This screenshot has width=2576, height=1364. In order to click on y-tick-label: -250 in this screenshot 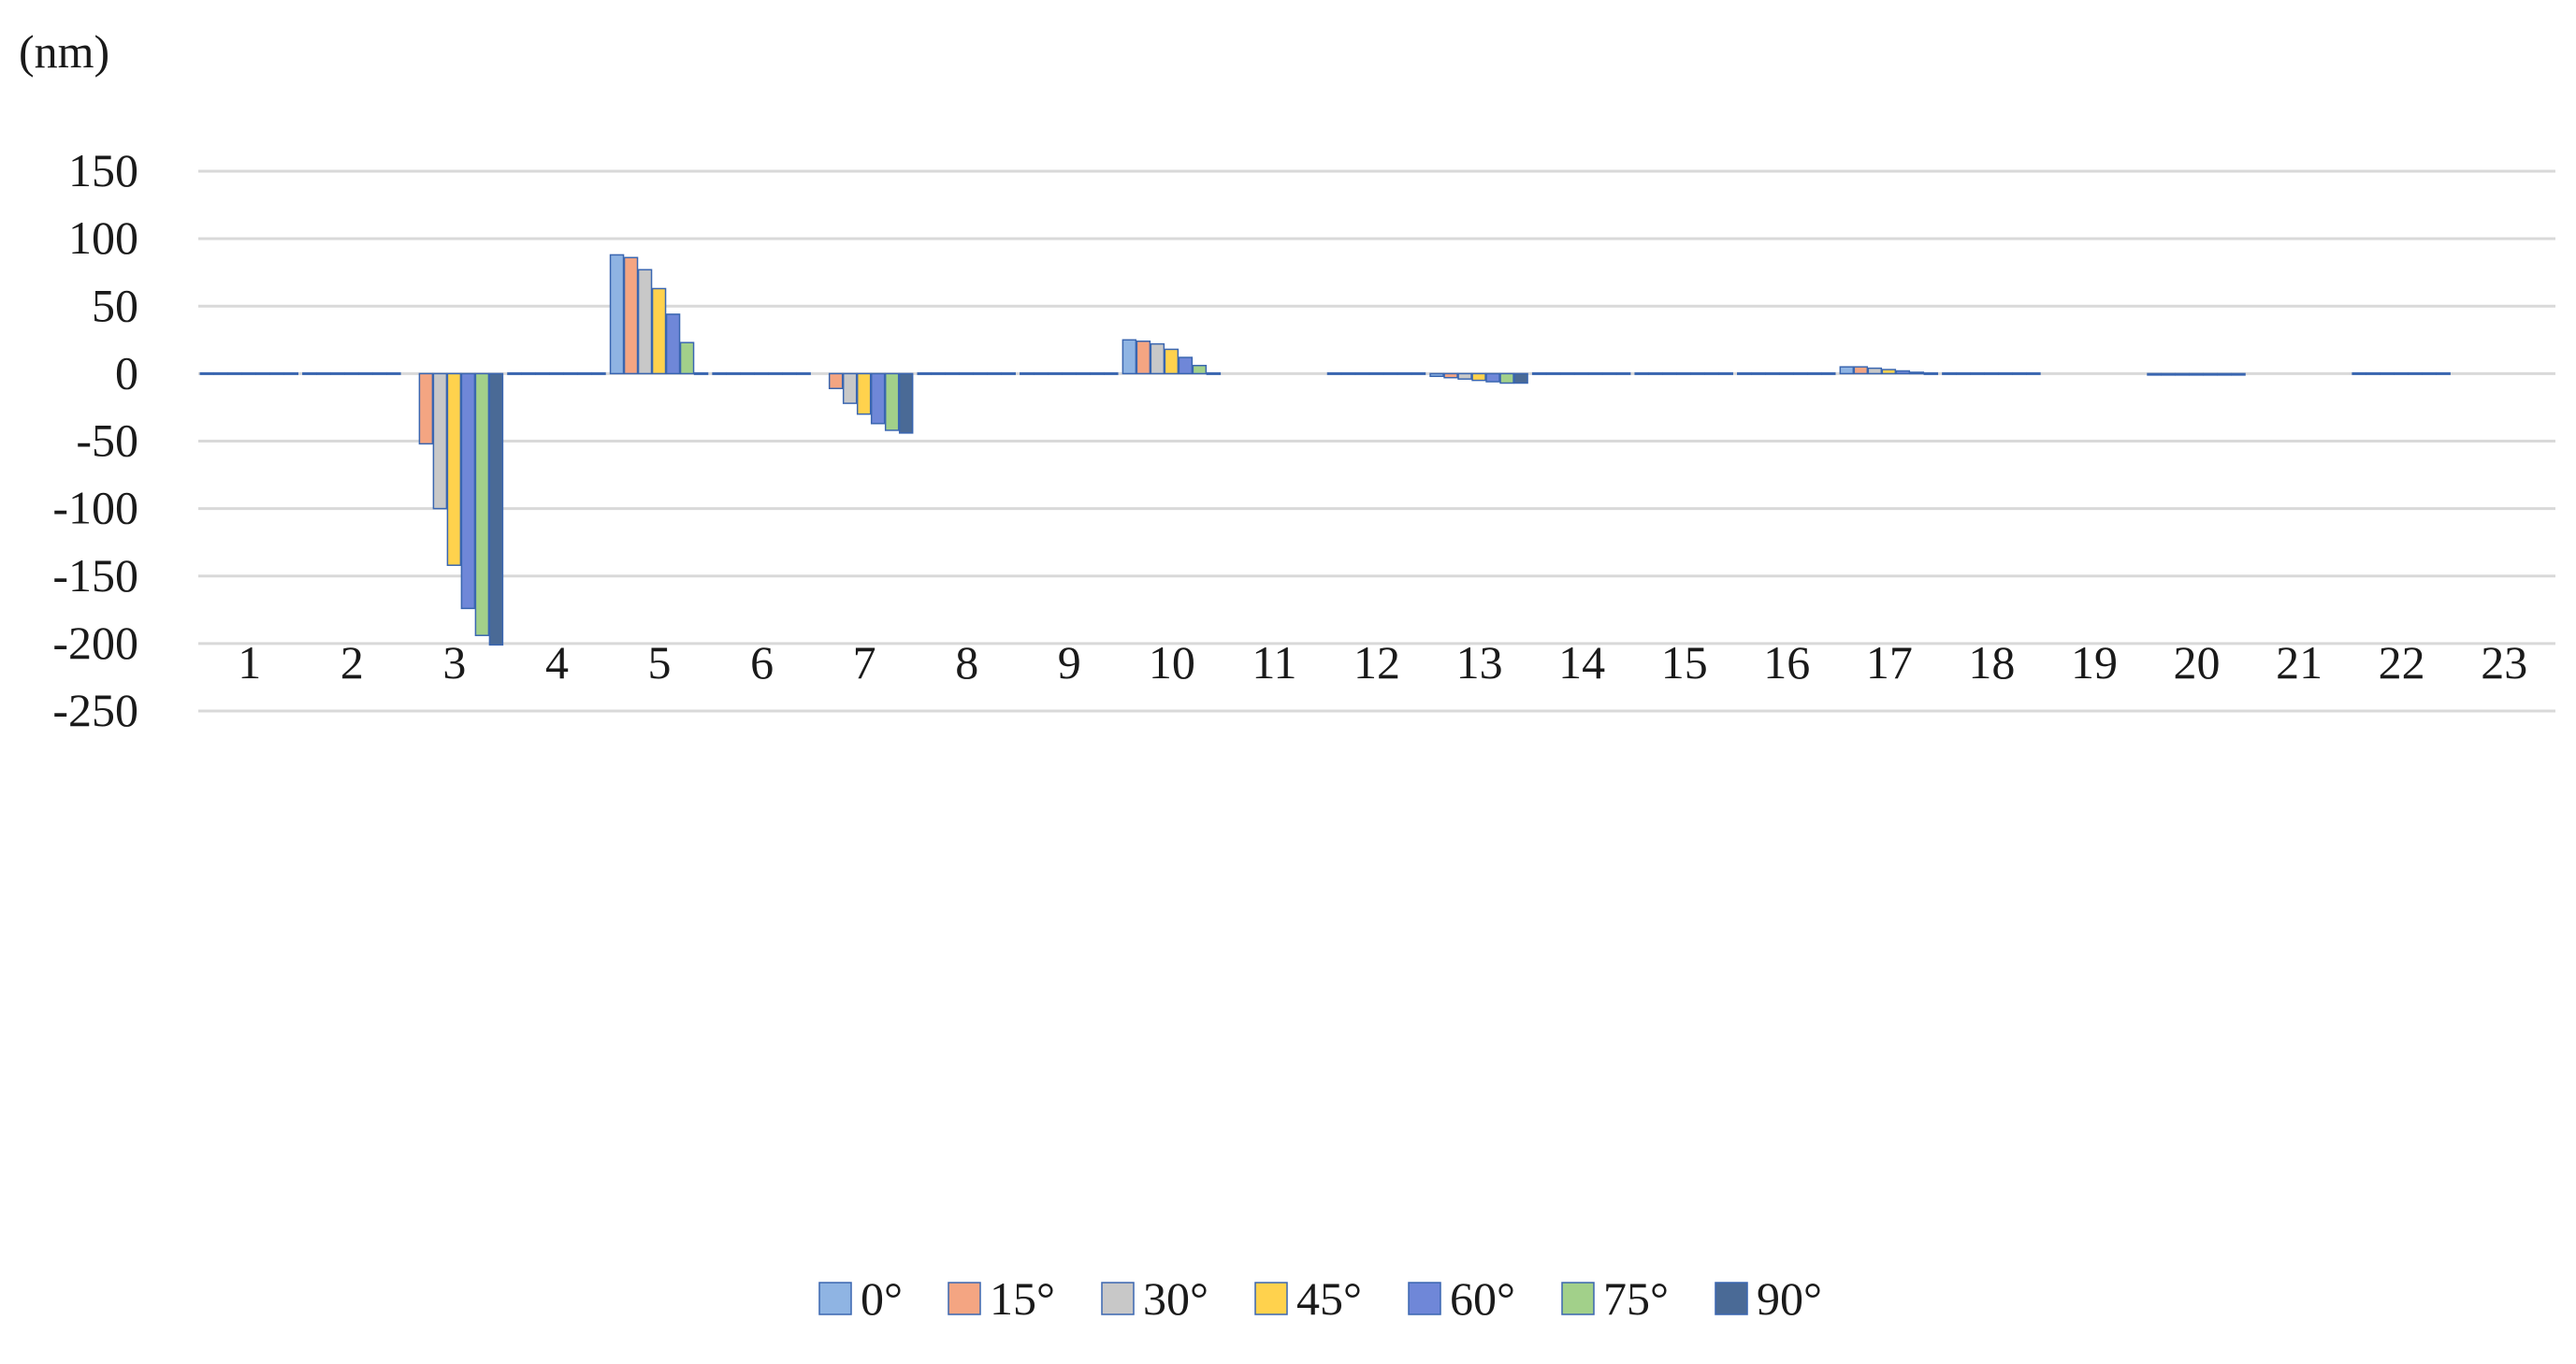, I will do `click(95, 710)`.